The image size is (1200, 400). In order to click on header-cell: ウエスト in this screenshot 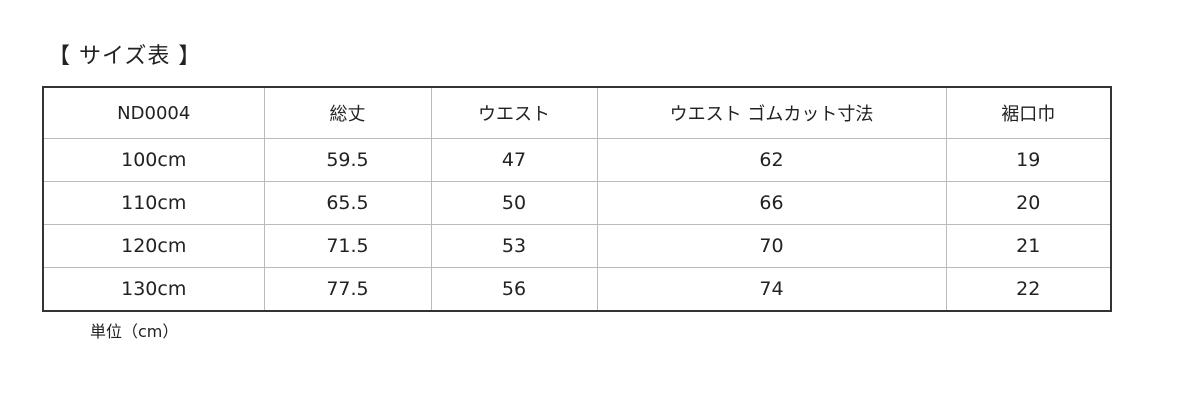, I will do `click(514, 112)`.